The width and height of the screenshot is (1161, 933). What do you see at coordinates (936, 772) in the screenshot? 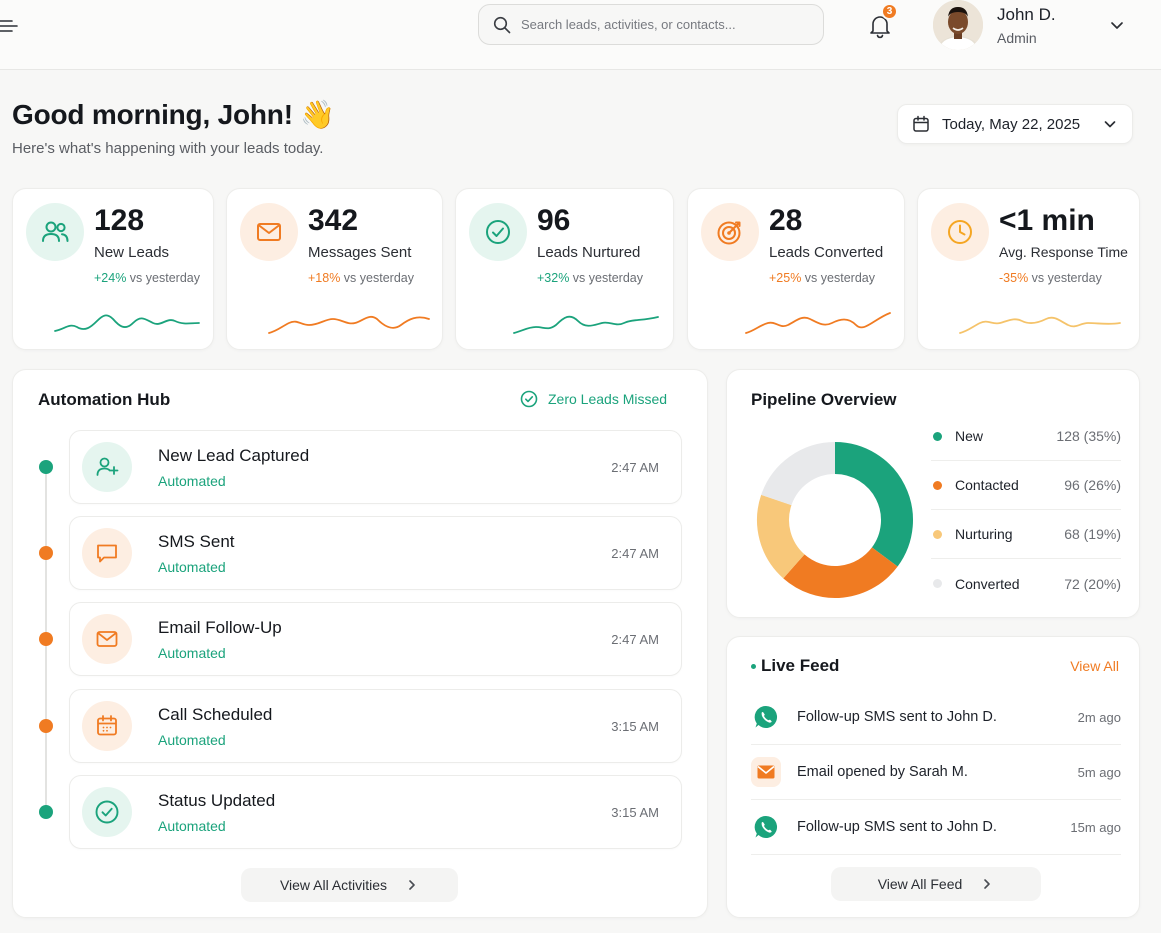
I see `feed-item: Email opened by Sarah M. 5m ago` at bounding box center [936, 772].